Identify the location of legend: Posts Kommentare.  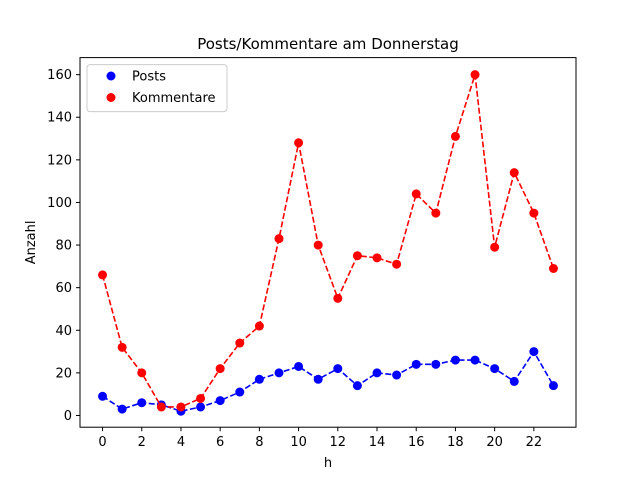
(157, 88).